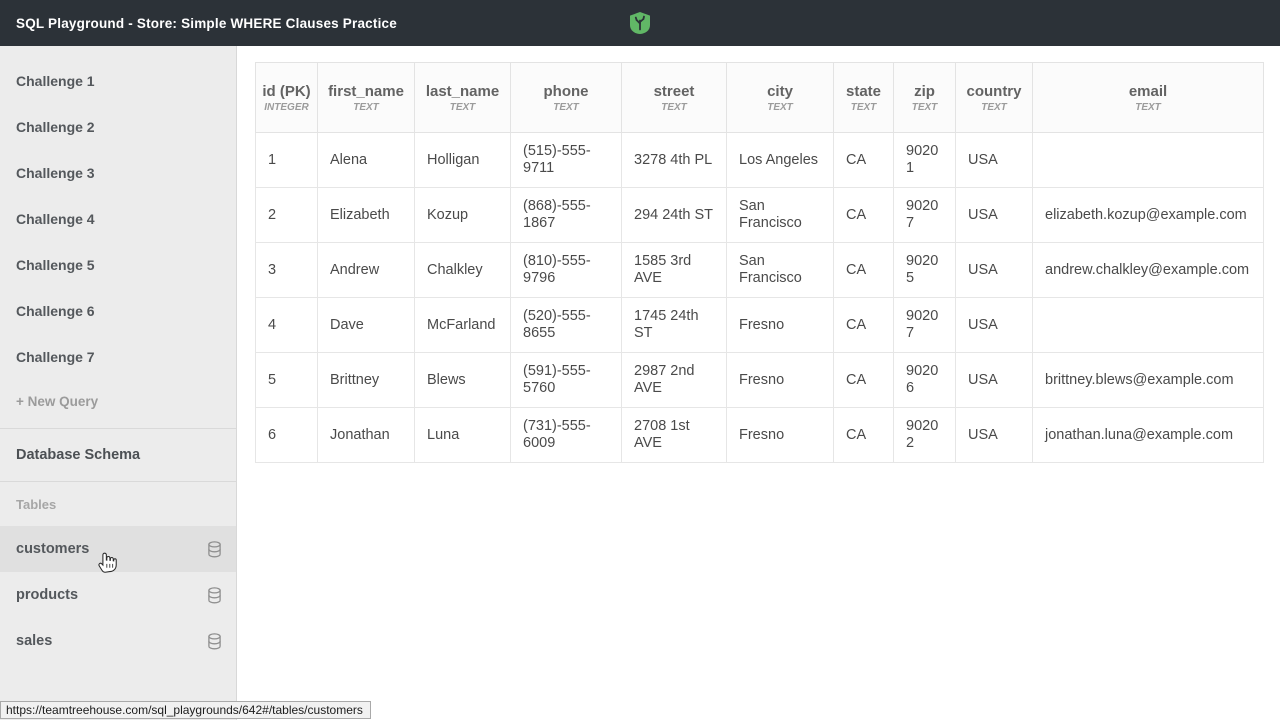 Image resolution: width=1280 pixels, height=720 pixels. I want to click on table-cell: (810)-555-9796, so click(566, 270).